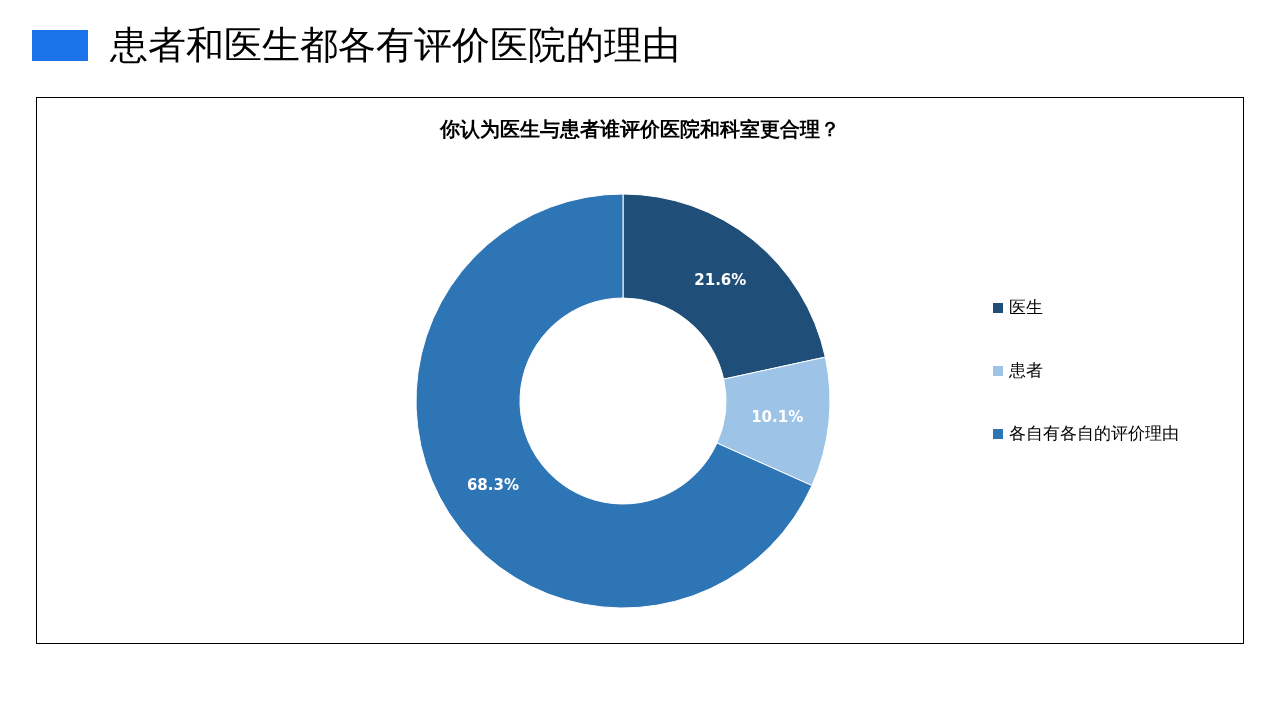 The image size is (1280, 720). What do you see at coordinates (395, 45) in the screenshot?
I see `chart-title: 患者和医生都各有评价医院的理由` at bounding box center [395, 45].